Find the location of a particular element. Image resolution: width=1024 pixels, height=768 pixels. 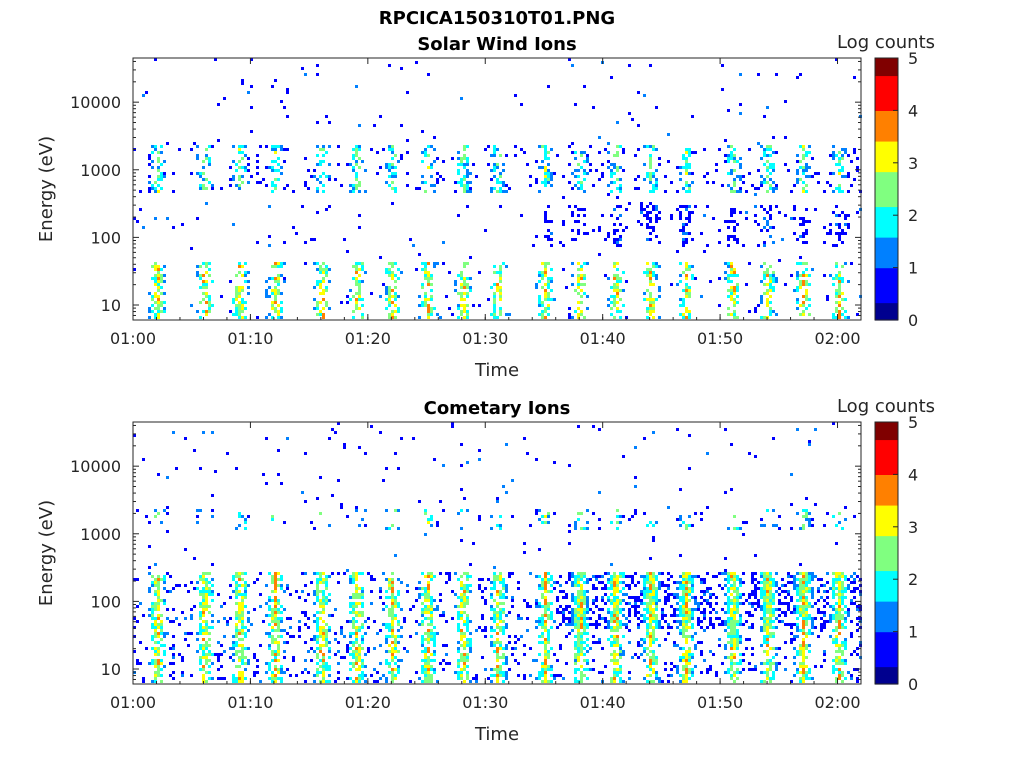

panel-title: Solar Wind Ions is located at coordinates (496, 44).